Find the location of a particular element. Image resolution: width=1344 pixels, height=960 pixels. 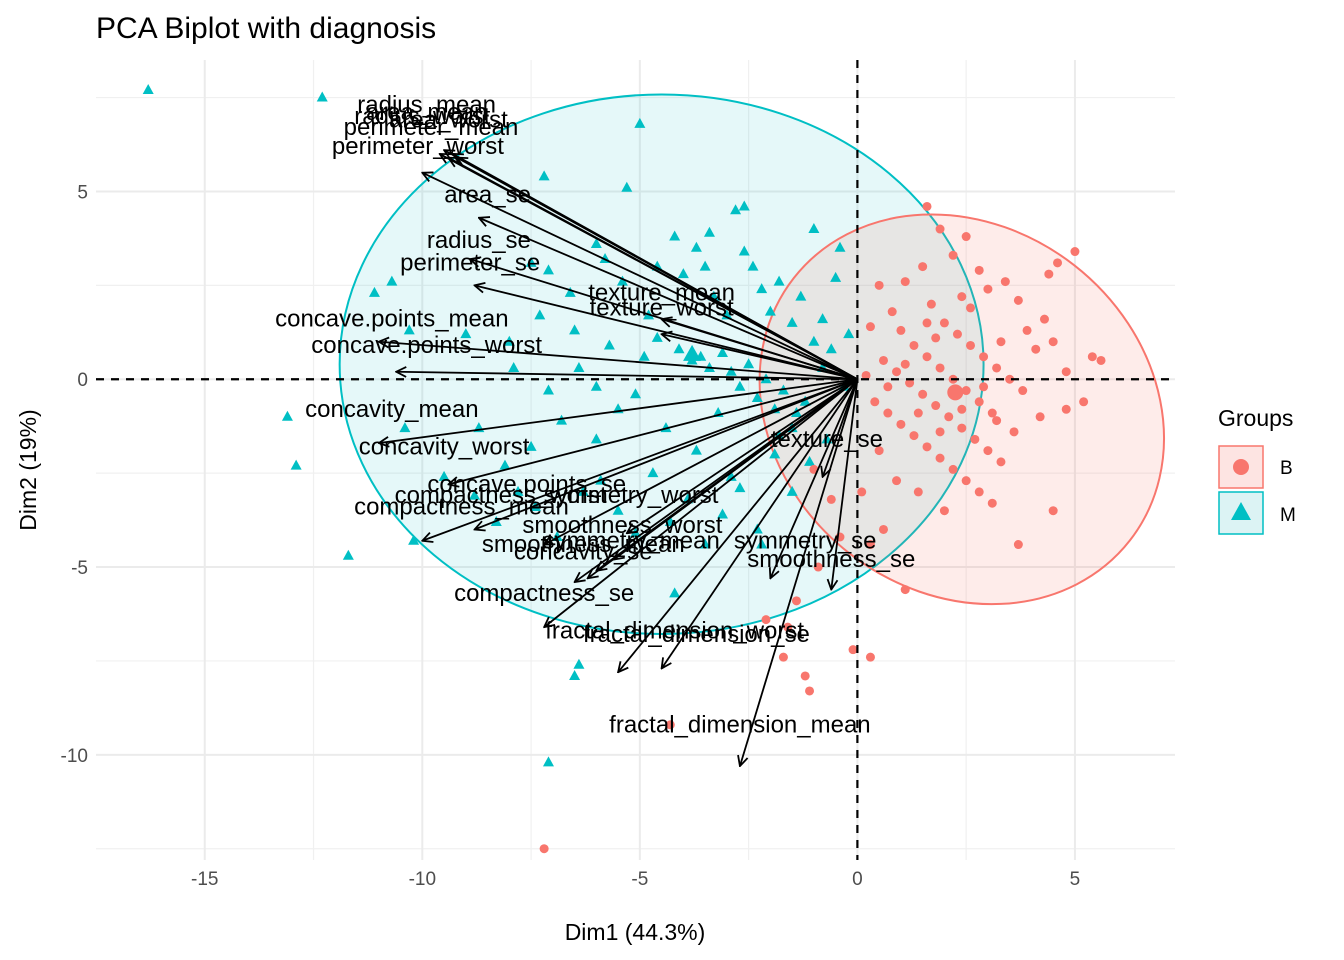

var-label-symmetry_se: symmetry_se is located at coordinates (805, 540).